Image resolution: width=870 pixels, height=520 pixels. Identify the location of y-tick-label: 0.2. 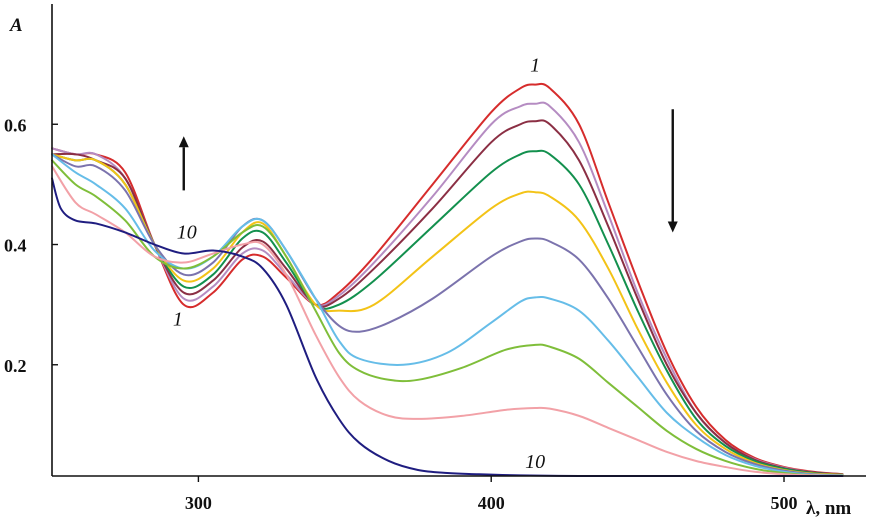
(15, 366).